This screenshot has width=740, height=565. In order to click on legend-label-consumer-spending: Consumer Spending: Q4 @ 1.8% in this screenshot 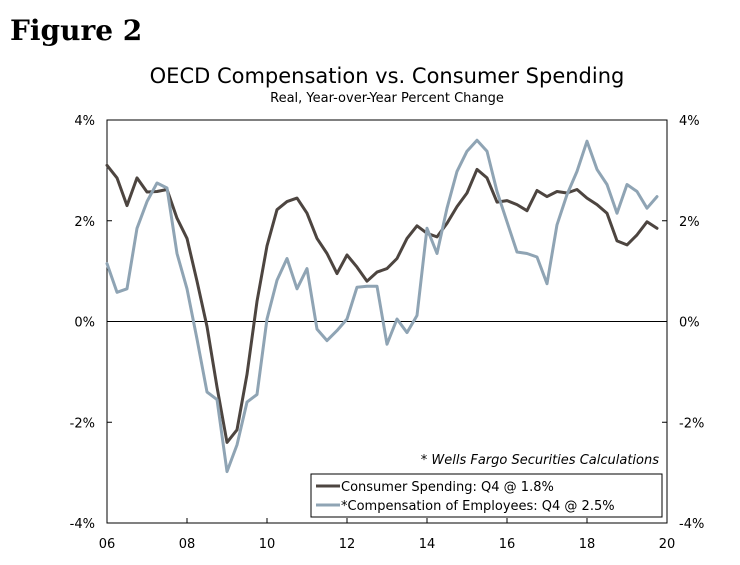, I will do `click(447, 487)`.